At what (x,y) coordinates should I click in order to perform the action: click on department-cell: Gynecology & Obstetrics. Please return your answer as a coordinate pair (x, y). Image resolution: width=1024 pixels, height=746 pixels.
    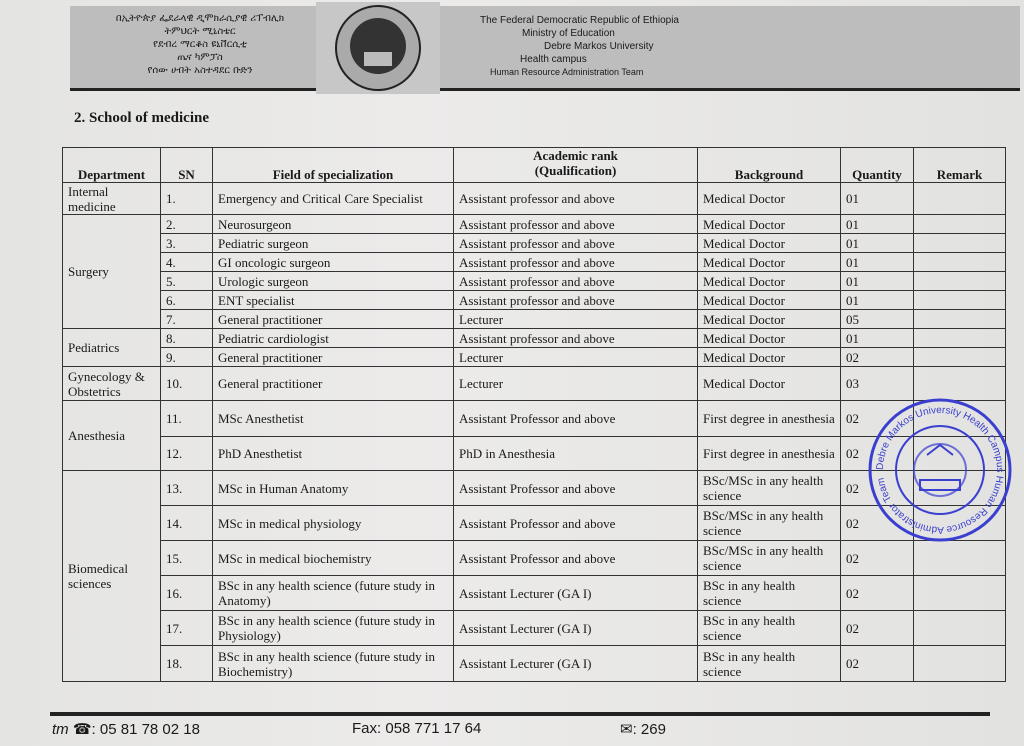
    Looking at the image, I should click on (111, 383).